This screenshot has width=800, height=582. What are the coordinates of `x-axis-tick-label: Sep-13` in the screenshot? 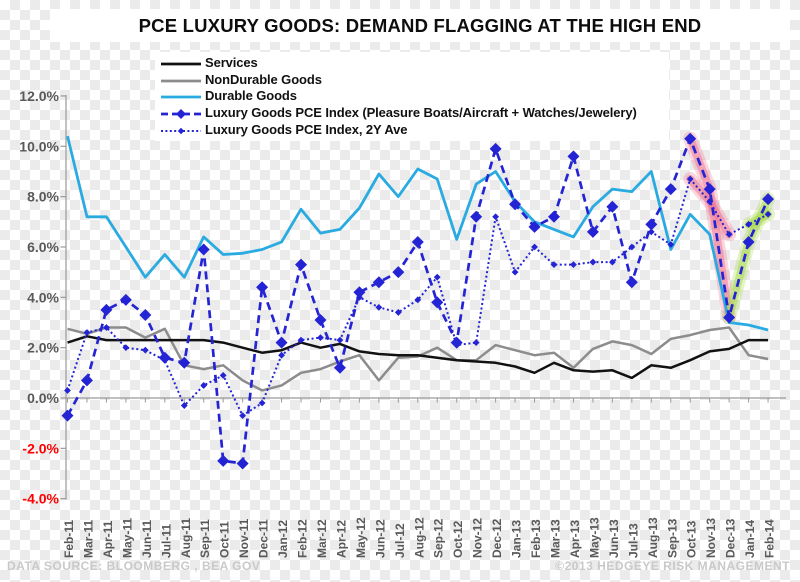 It's located at (672, 538).